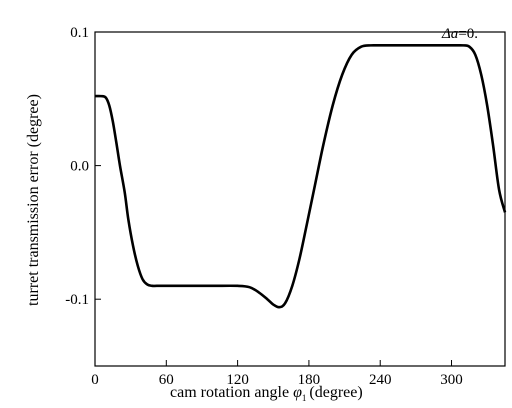 This screenshot has height=408, width=512. Describe the element at coordinates (277, 374) in the screenshot. I see `x-axis-ticks: 0 60 120 180 240 300` at that location.